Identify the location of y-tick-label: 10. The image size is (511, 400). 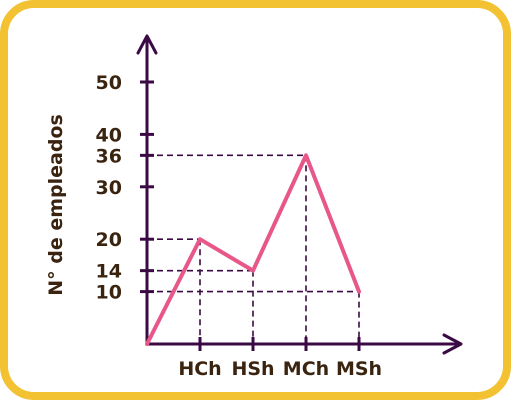
(109, 293).